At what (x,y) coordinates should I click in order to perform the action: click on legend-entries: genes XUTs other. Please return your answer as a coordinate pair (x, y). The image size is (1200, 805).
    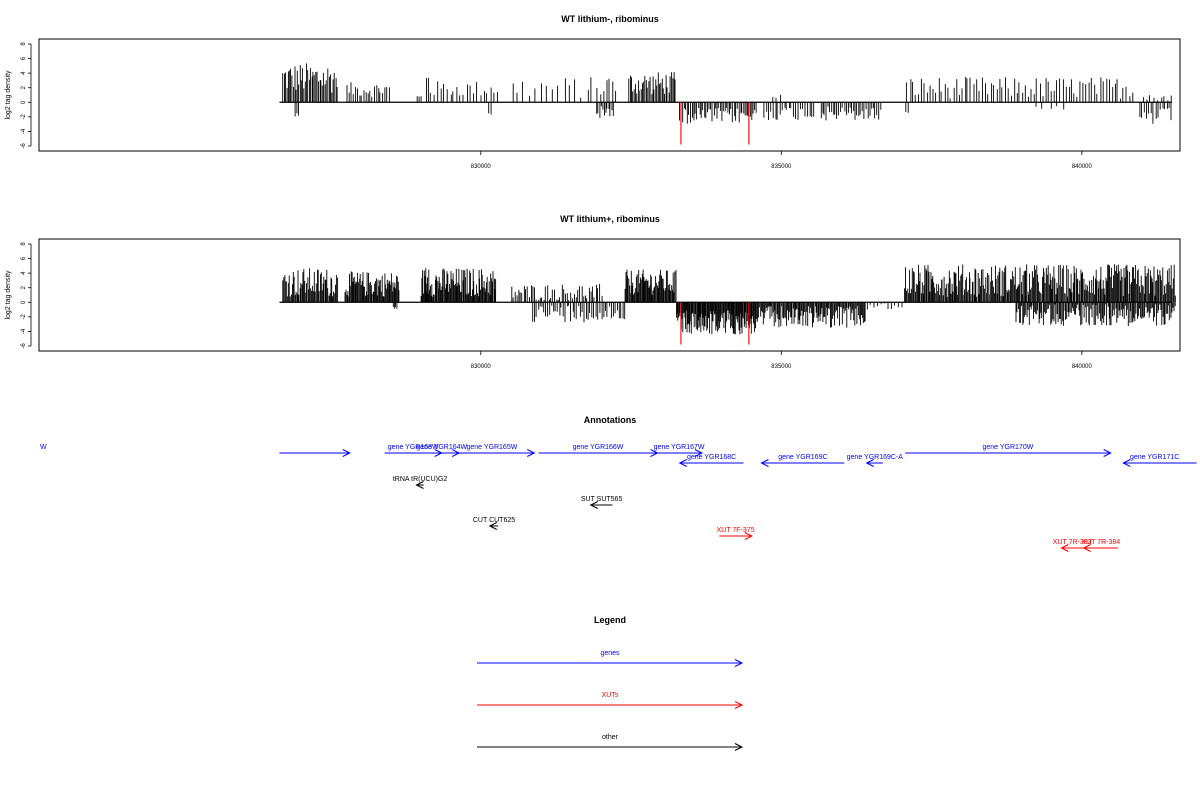
    Looking at the image, I should click on (610, 700).